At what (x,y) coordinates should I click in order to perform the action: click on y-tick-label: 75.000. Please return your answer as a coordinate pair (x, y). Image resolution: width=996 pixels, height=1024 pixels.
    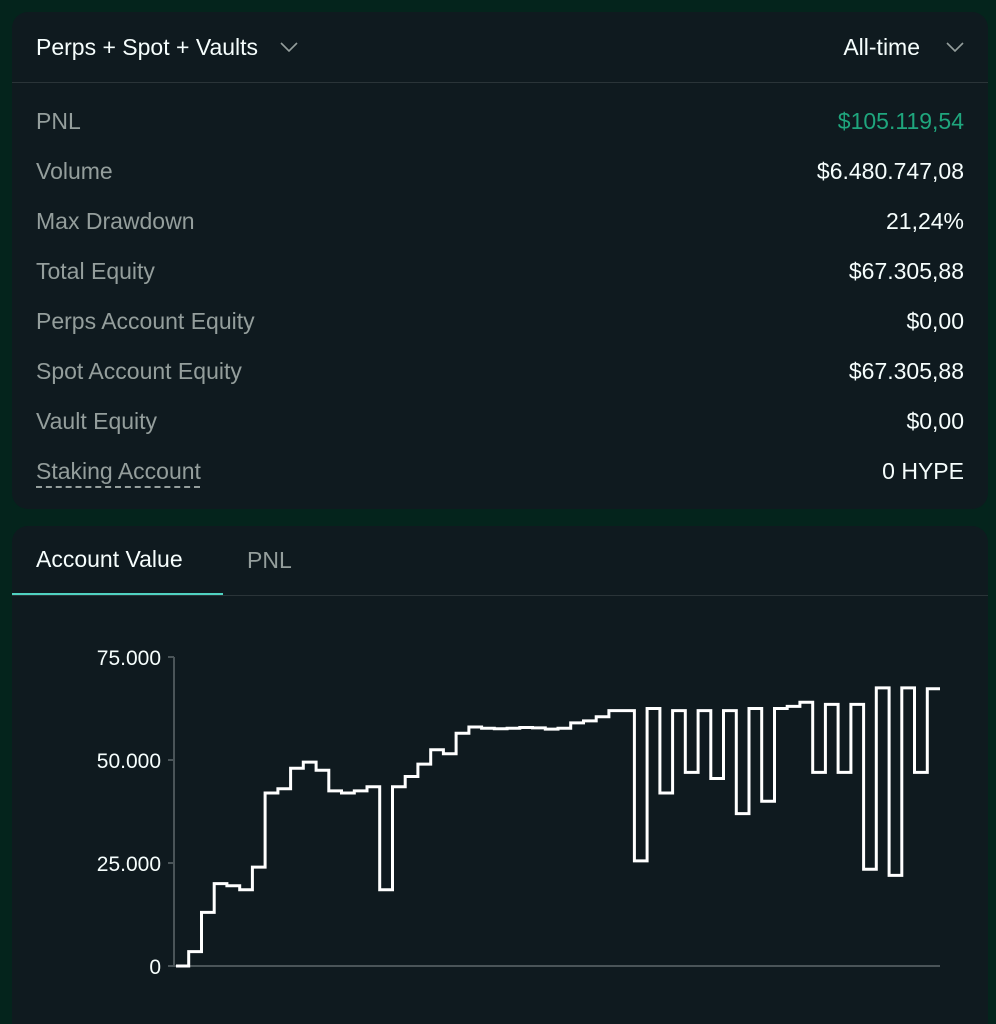
    Looking at the image, I should click on (129, 658).